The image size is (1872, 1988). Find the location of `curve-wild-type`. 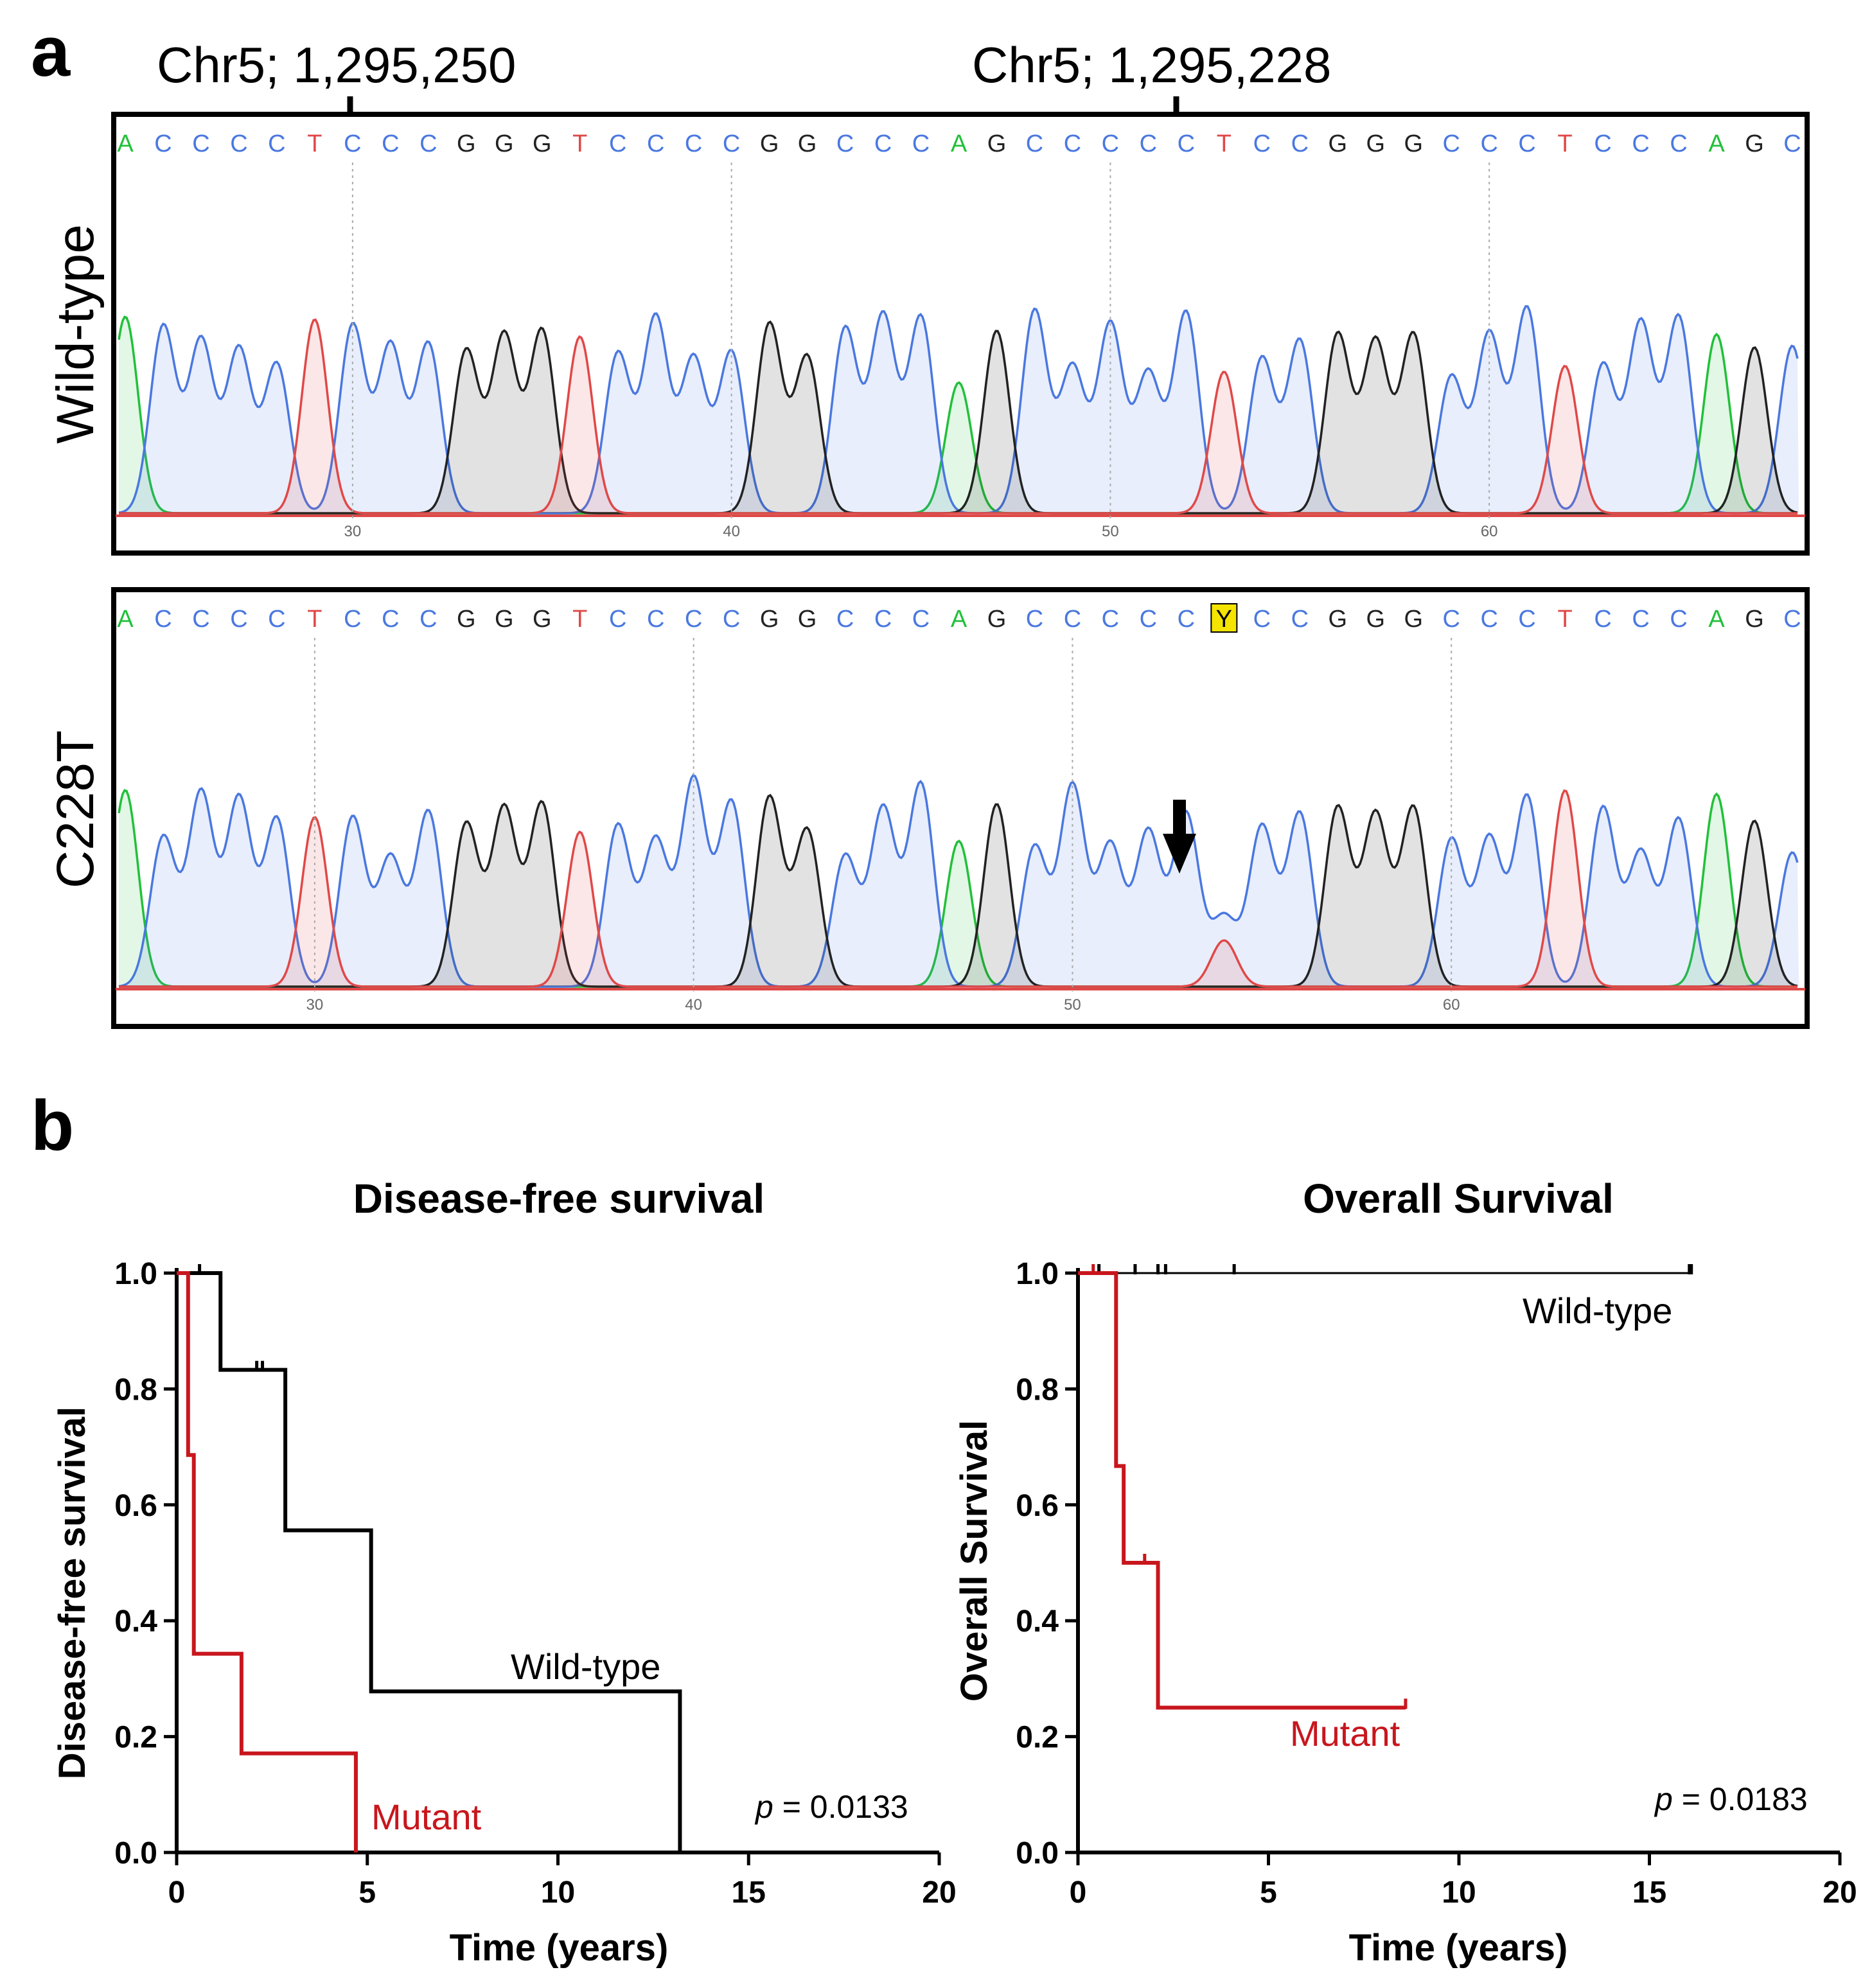

curve-wild-type is located at coordinates (429, 1562).